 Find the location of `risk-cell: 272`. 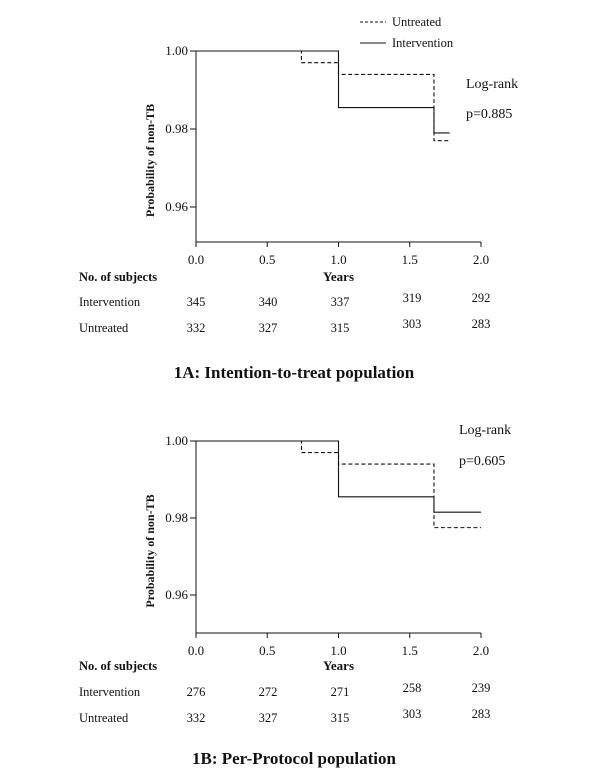

risk-cell: 272 is located at coordinates (268, 692).